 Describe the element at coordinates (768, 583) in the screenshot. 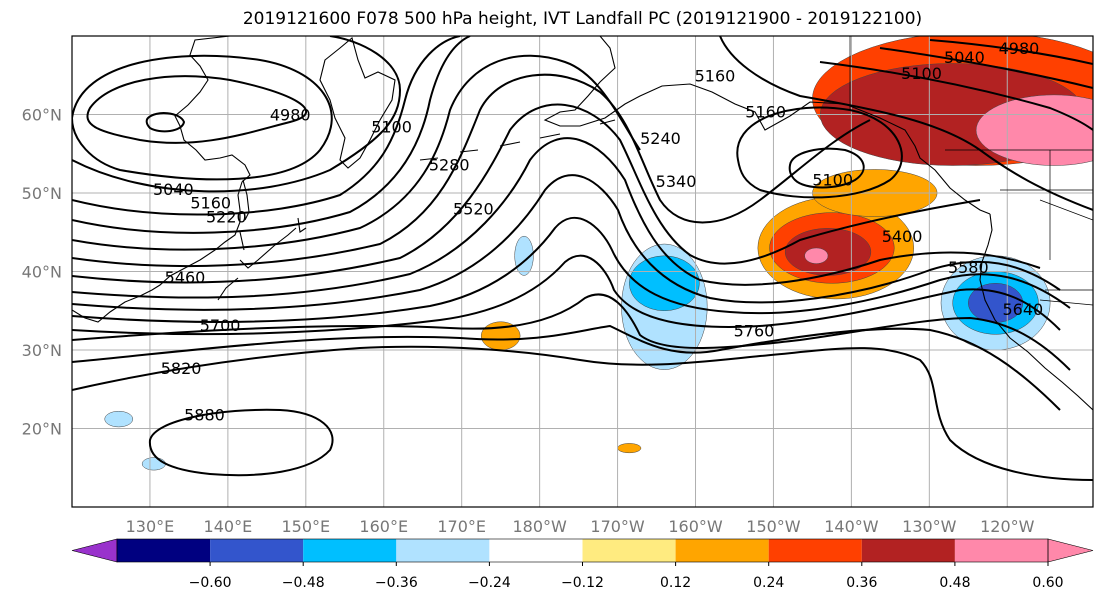

I see `colorbar-tick-label: 0.24` at that location.